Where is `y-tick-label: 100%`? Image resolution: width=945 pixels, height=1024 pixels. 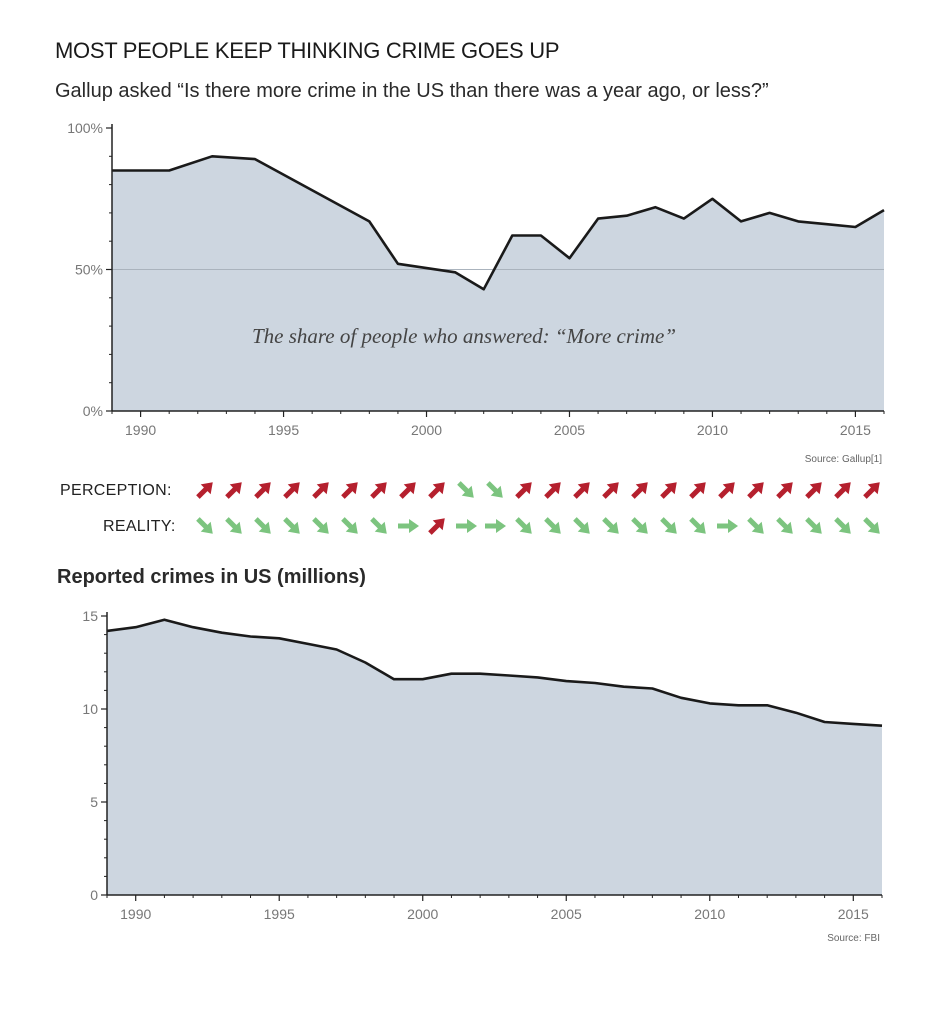 y-tick-label: 100% is located at coordinates (85, 128).